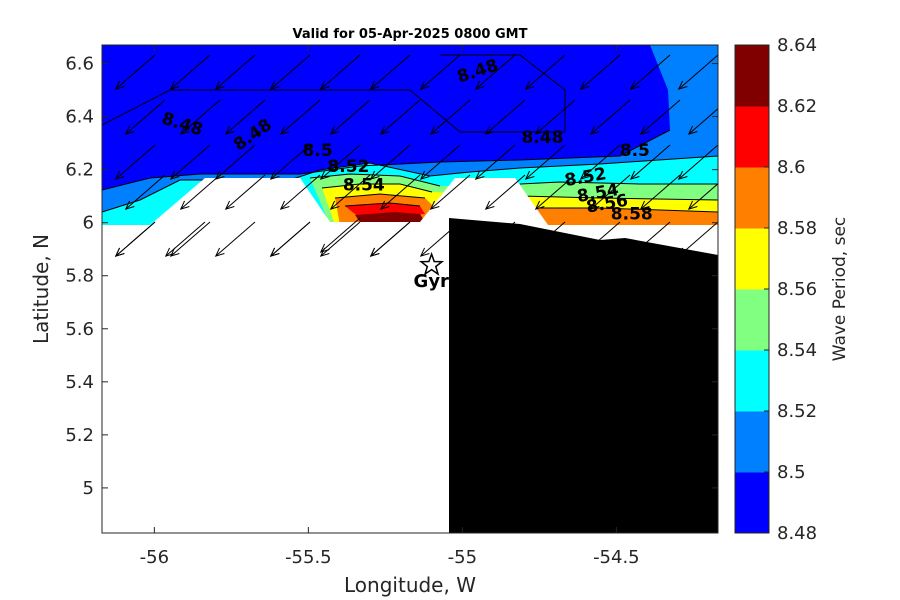 This screenshot has width=900, height=600. What do you see at coordinates (79, 276) in the screenshot?
I see `y-tick-label: 5.8` at bounding box center [79, 276].